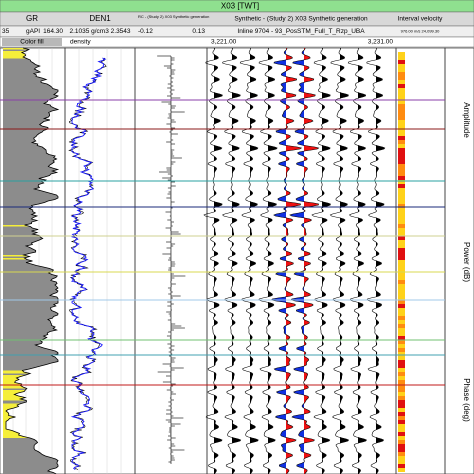 This screenshot has height=474, width=474. Describe the element at coordinates (466, 400) in the screenshot. I see `side-label: Phase (deg)` at that location.